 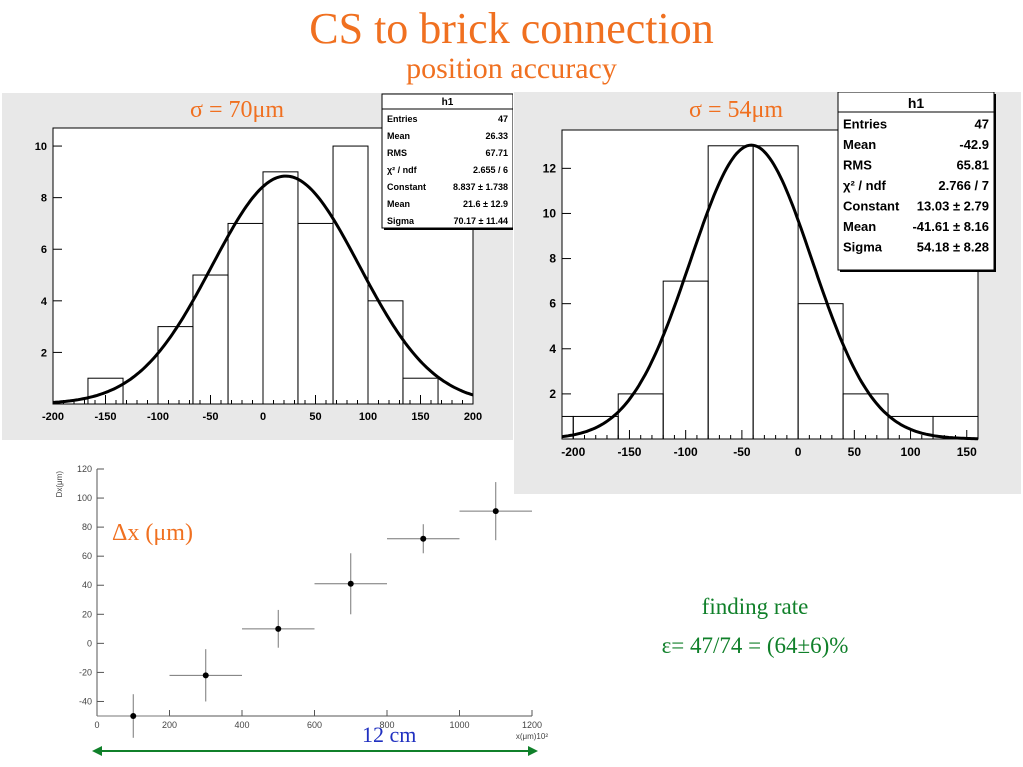 I want to click on left-stats-value: 8.837 ± 1.738, so click(x=480, y=187).